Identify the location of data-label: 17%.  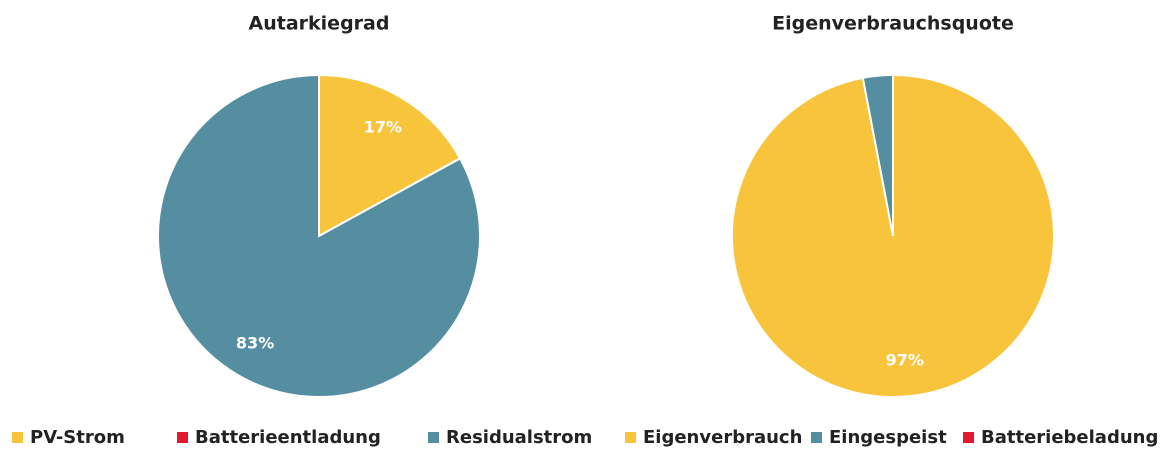
(383, 126).